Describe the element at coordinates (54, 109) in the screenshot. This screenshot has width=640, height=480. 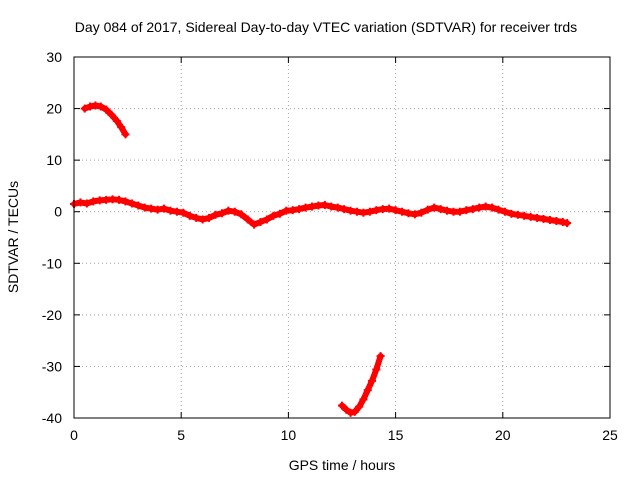
I see `y-tick-label: 20` at that location.